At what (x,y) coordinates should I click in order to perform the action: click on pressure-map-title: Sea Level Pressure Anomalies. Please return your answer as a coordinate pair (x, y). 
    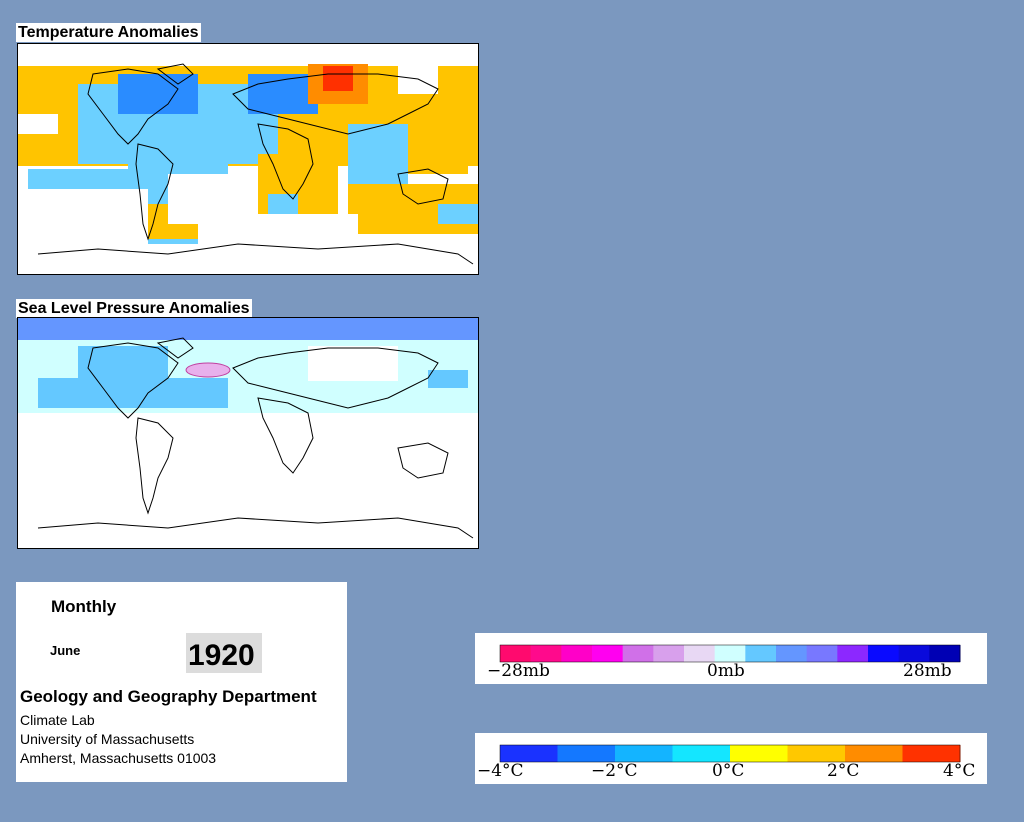
    Looking at the image, I should click on (134, 308).